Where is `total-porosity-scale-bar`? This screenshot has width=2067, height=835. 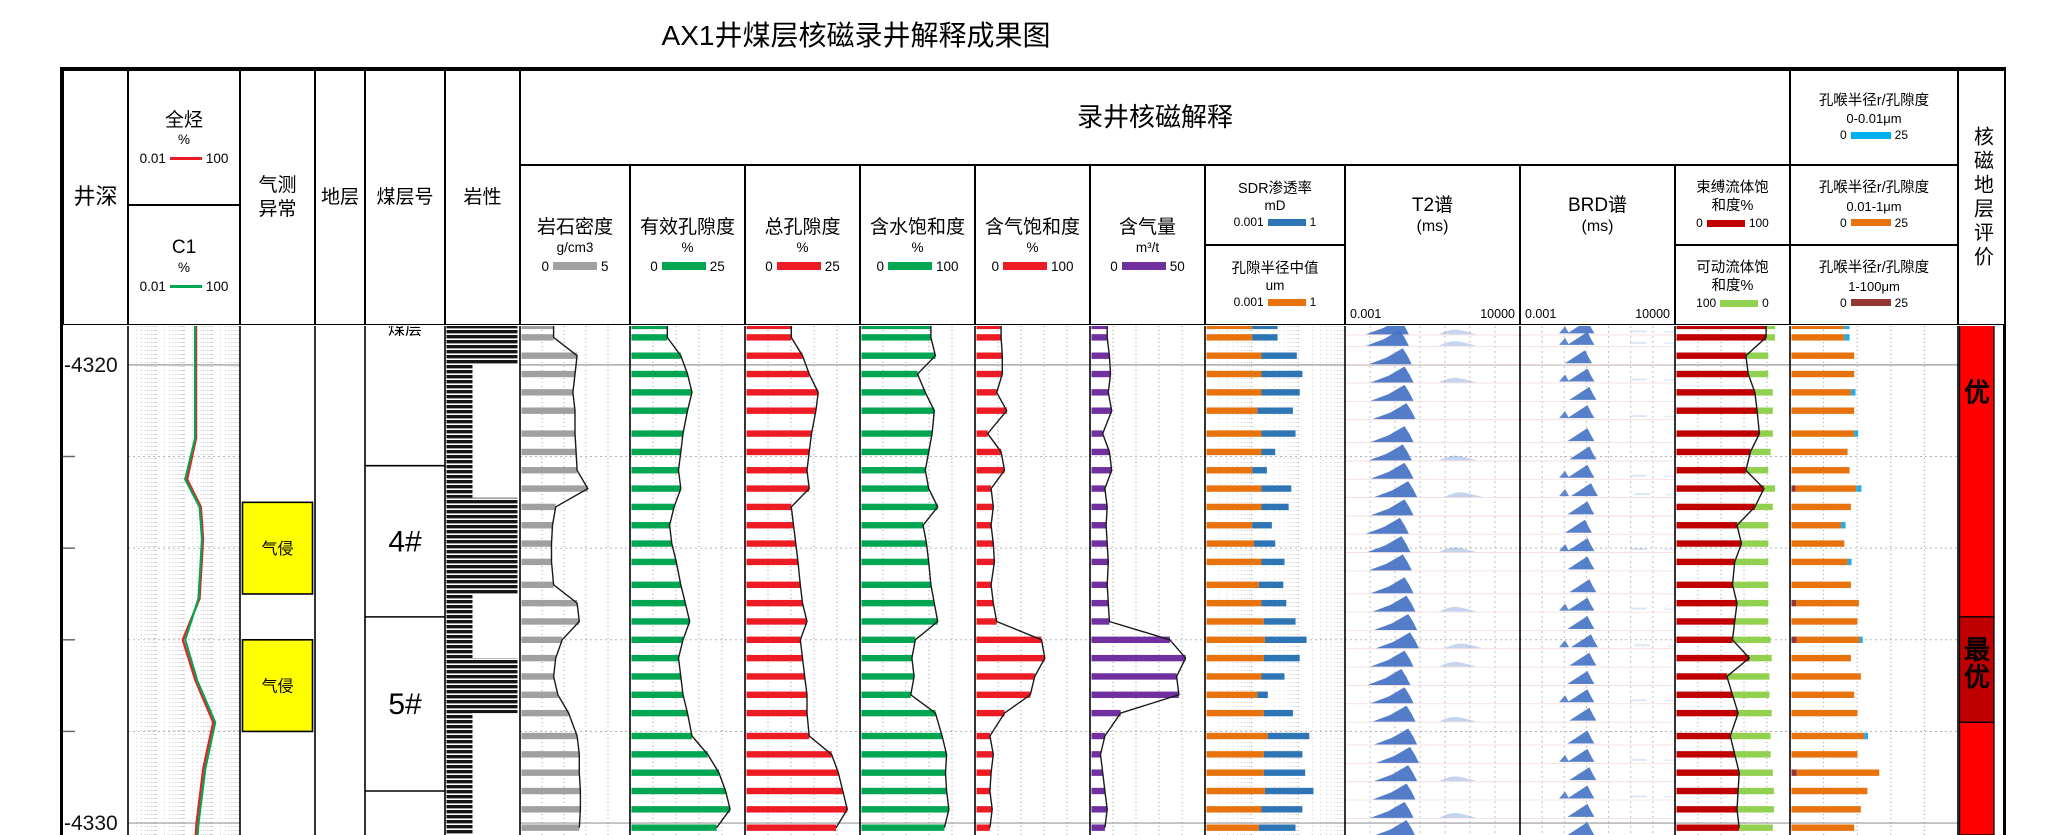
total-porosity-scale-bar is located at coordinates (798, 266).